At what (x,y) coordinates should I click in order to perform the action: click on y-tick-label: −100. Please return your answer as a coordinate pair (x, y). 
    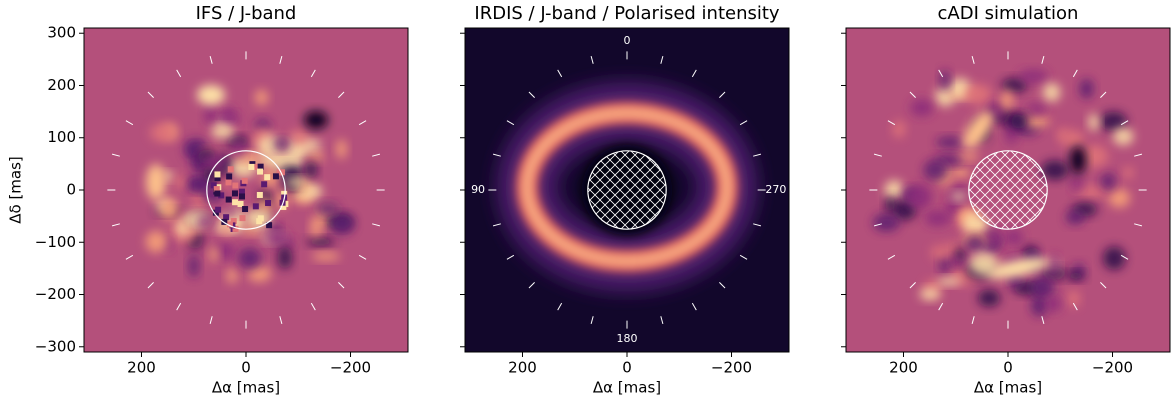
    Looking at the image, I should click on (55, 242).